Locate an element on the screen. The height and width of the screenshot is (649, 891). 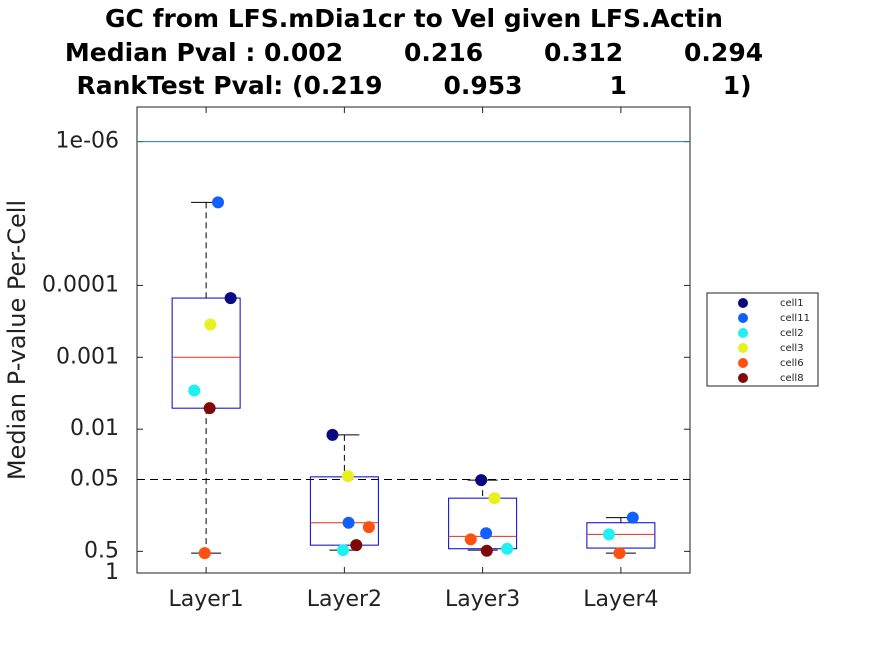
legend-label: cell6 is located at coordinates (792, 363).